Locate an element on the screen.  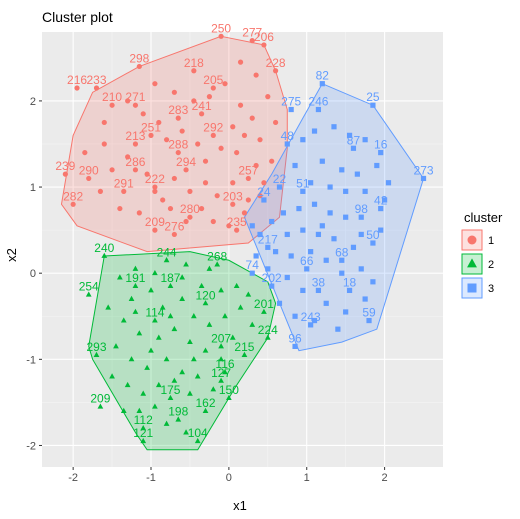
point-label: 254 is located at coordinates (89, 287).